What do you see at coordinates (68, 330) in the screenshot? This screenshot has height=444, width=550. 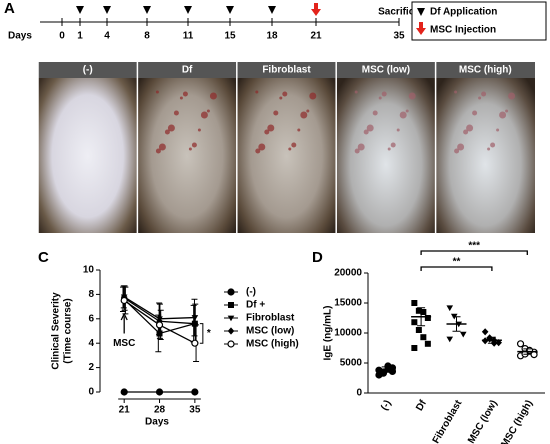 I see `y-axis-label: (Time course)` at bounding box center [68, 330].